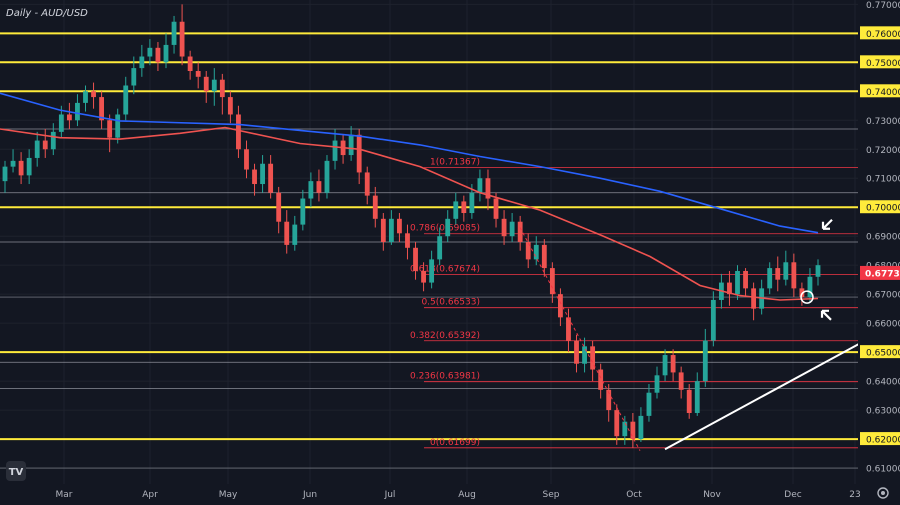 The height and width of the screenshot is (505, 900). I want to click on price-axis-background, so click(879, 252).